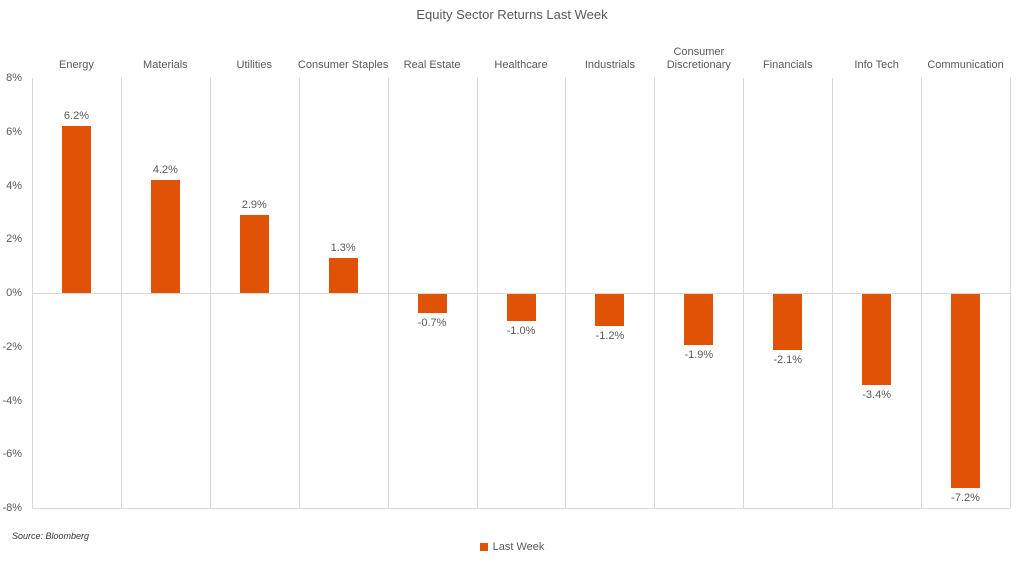 Image resolution: width=1024 pixels, height=563 pixels. I want to click on category-label: Consumer Discretionary, so click(698, 58).